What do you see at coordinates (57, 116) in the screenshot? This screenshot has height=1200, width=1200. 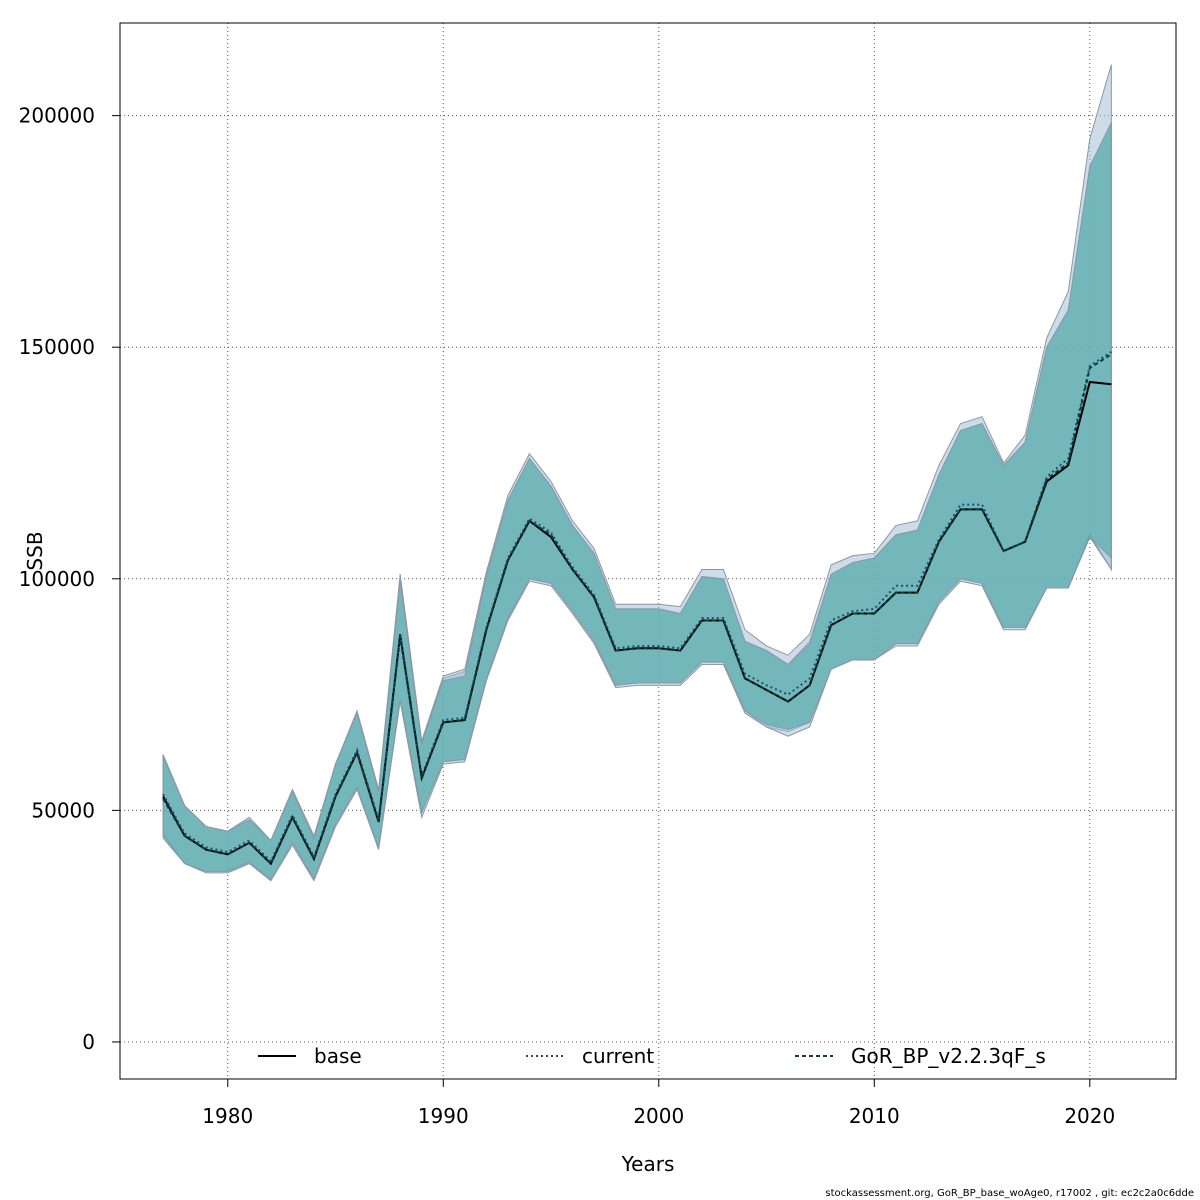 I see `y-tick-label: 200000` at bounding box center [57, 116].